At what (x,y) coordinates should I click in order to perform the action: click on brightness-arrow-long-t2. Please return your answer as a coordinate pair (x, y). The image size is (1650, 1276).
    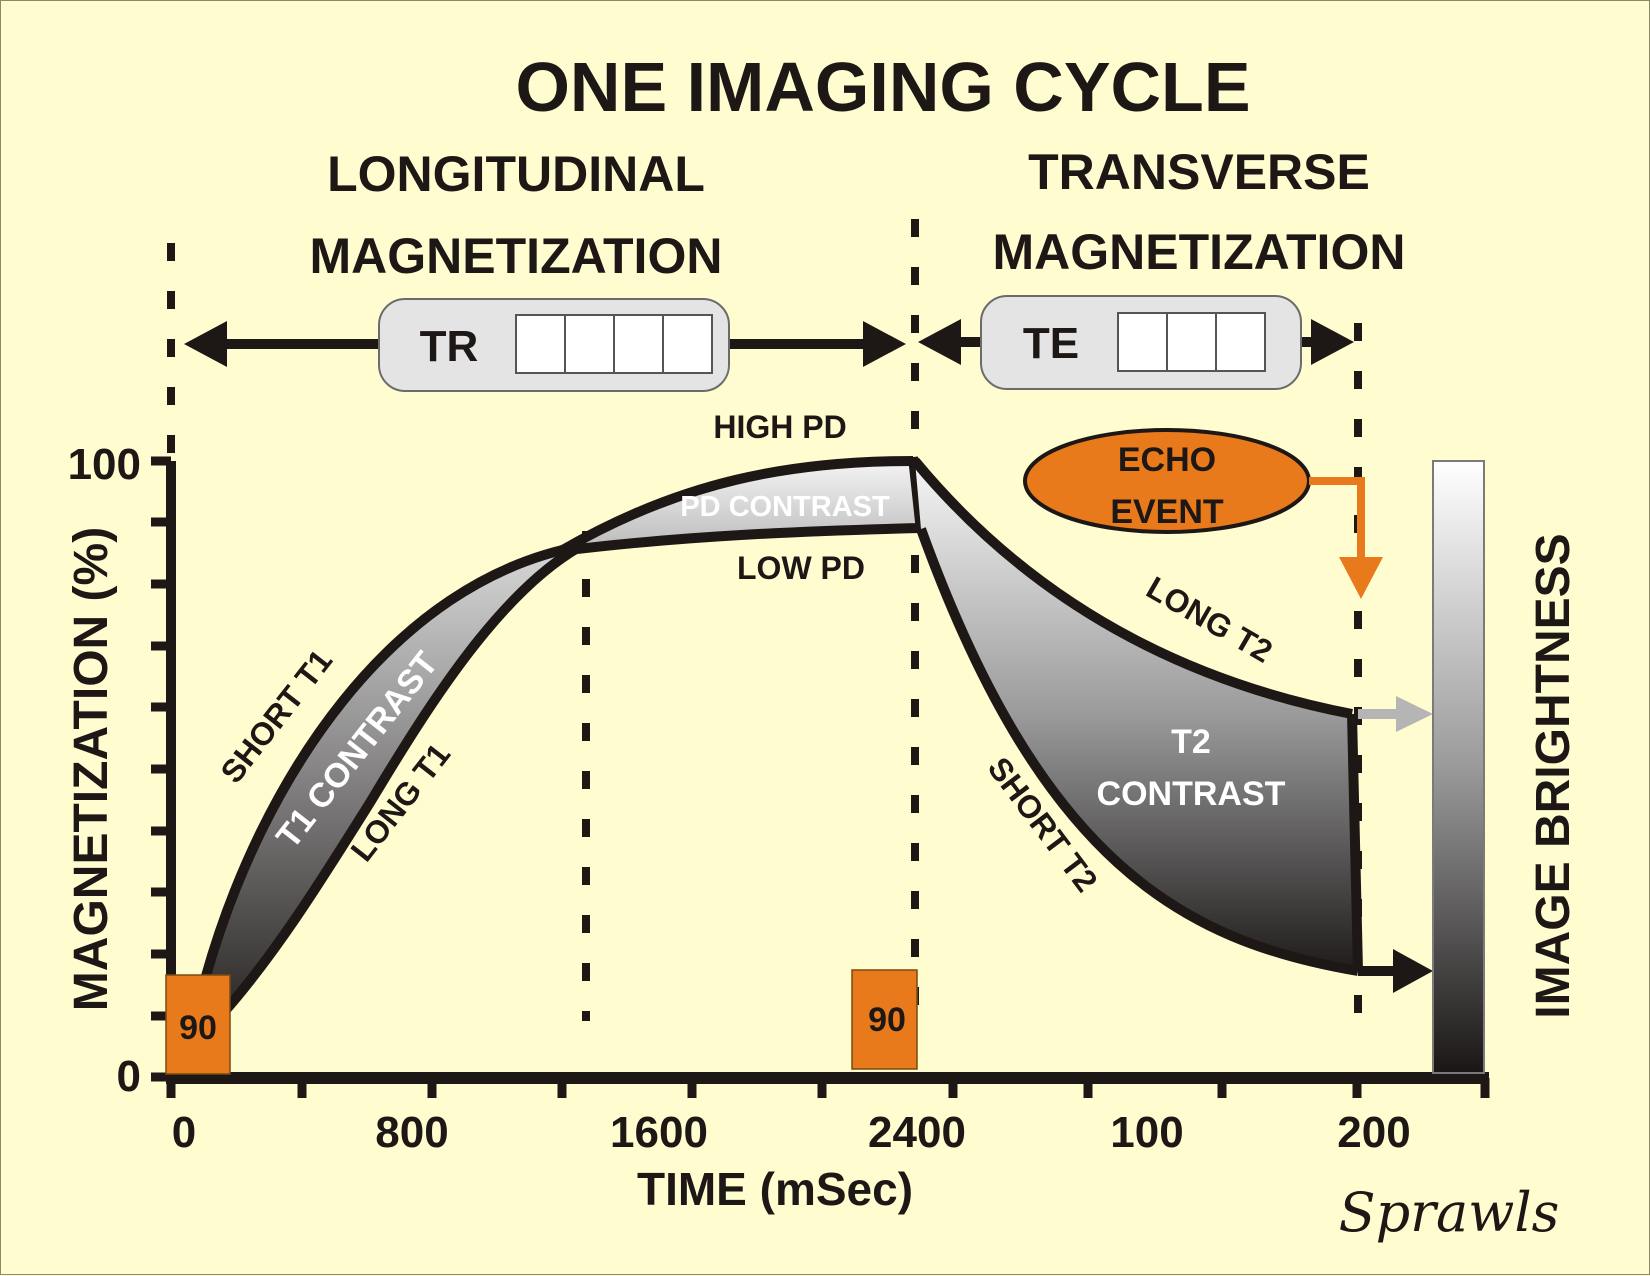
    Looking at the image, I should click on (1395, 714).